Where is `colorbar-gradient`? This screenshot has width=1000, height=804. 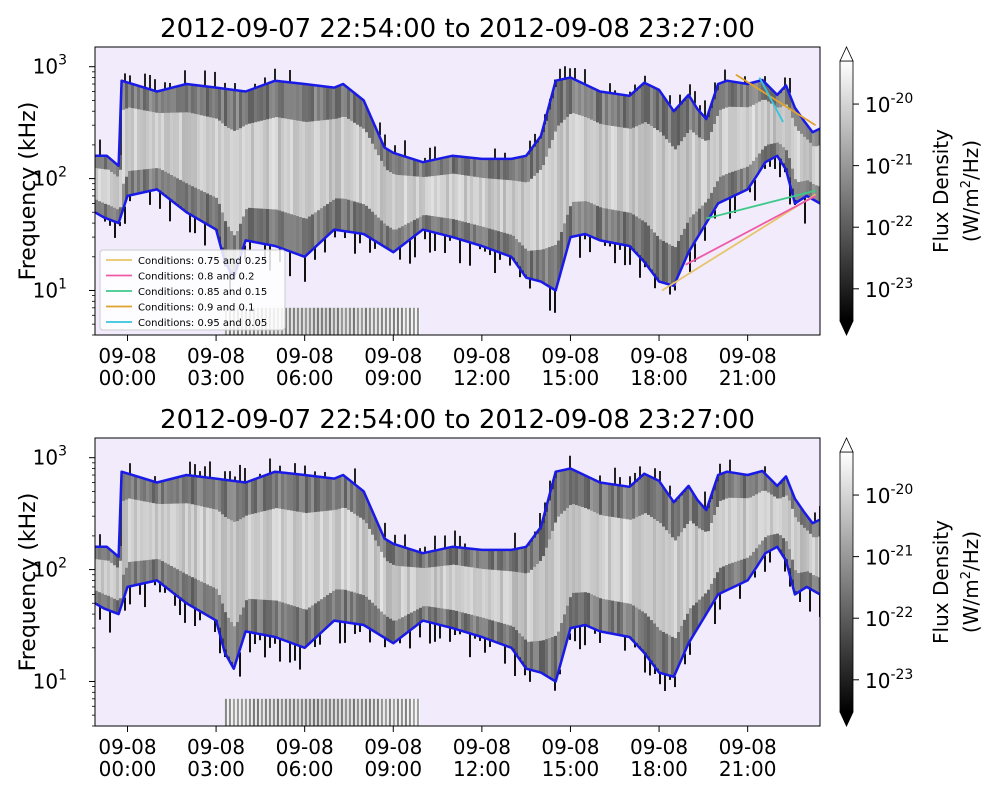
colorbar-gradient is located at coordinates (846, 582).